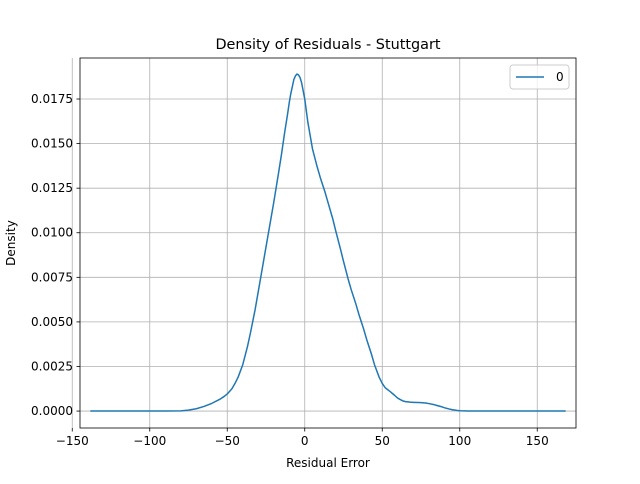 This screenshot has height=484, width=640. I want to click on chart-title: Density of Residuals - Stuttgart, so click(327, 45).